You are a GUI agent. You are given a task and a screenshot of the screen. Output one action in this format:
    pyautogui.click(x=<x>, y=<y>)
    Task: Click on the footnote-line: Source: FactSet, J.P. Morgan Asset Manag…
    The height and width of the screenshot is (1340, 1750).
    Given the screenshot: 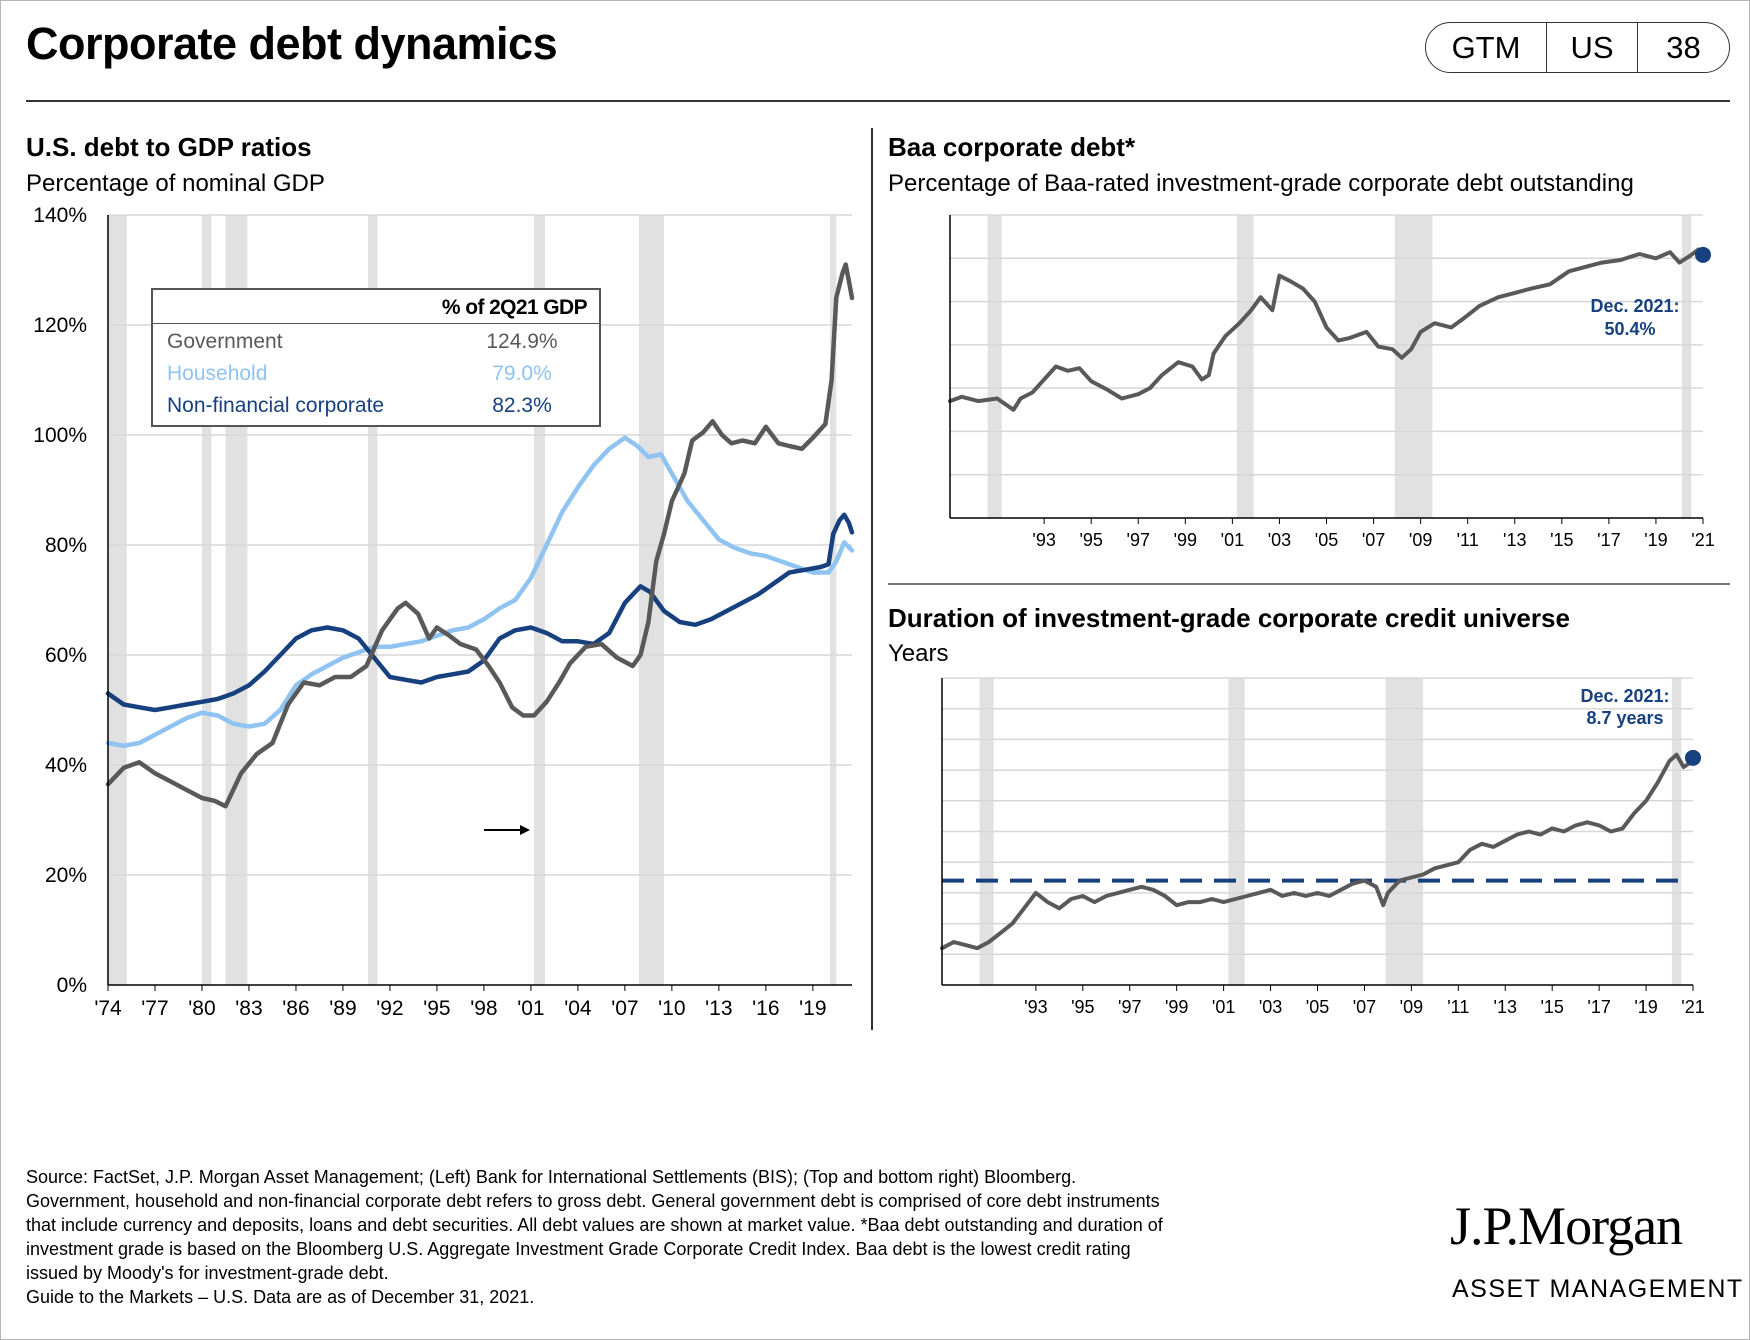 What is the action you would take?
    pyautogui.click(x=551, y=1177)
    